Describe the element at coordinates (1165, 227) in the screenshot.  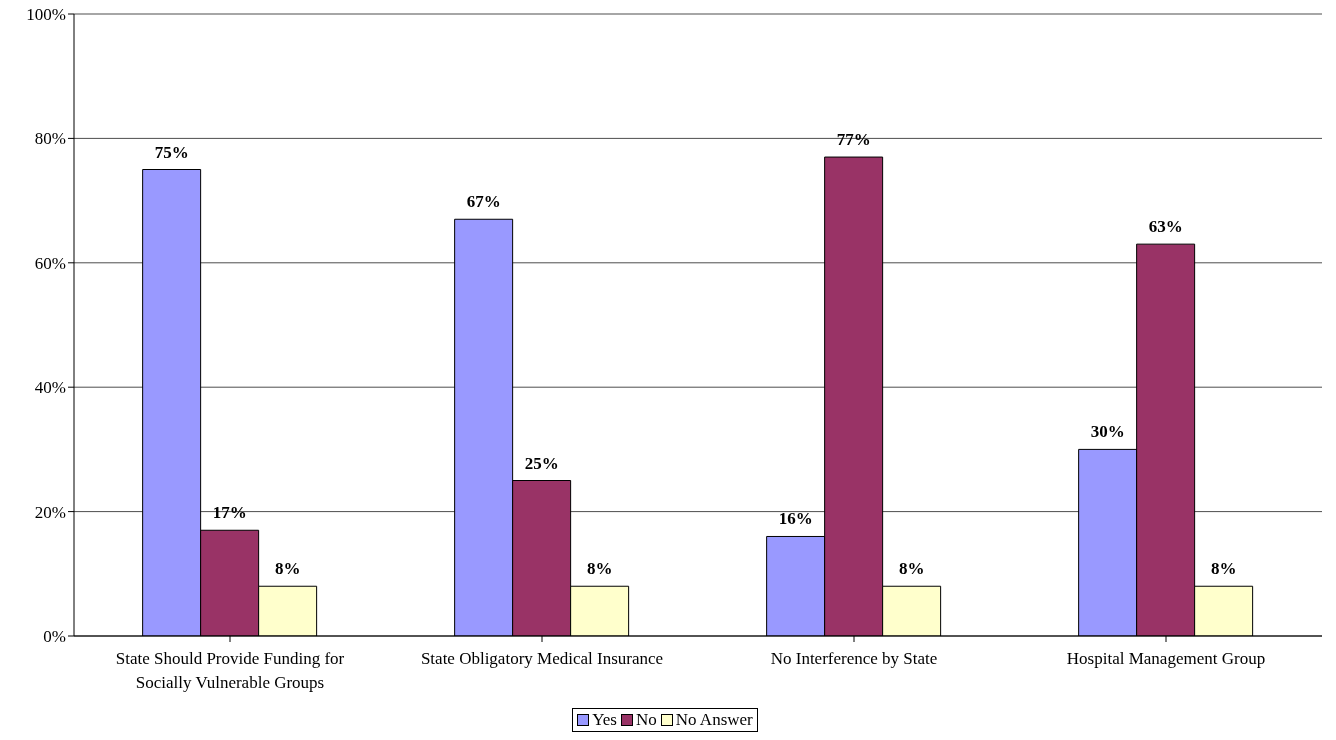
I see `data-label: 63%` at that location.